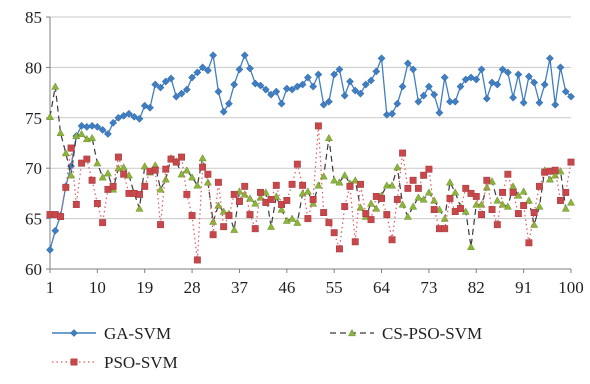  Describe the element at coordinates (240, 287) in the screenshot. I see `x-tick-label: 37` at that location.